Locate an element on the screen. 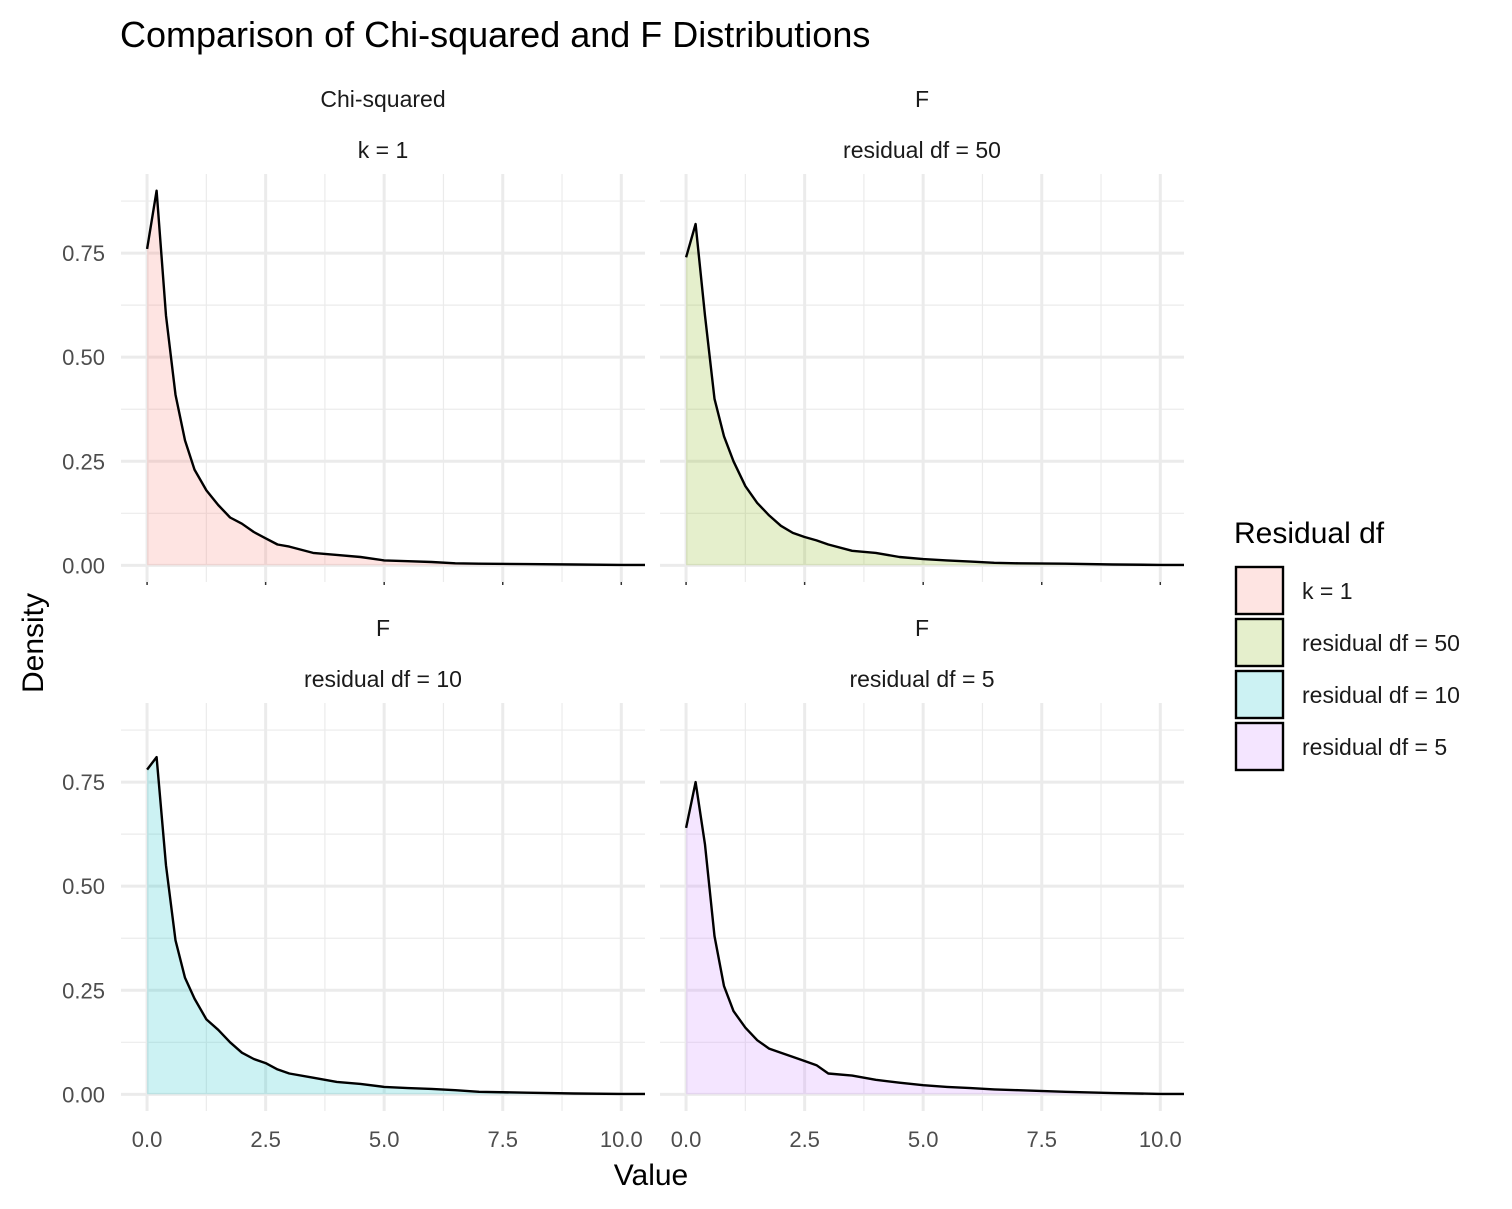 The image size is (1512, 1209). y-axis-title: Density is located at coordinates (33, 643).